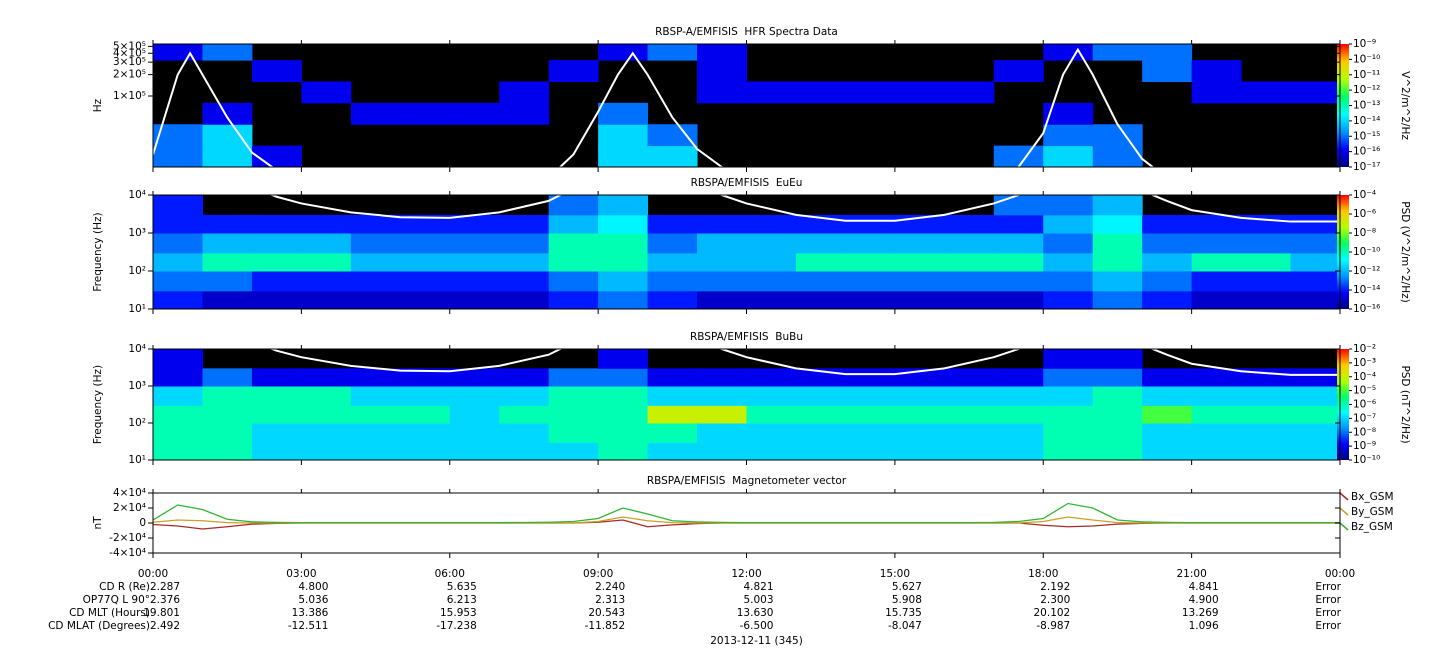  What do you see at coordinates (1366, 167) in the screenshot?
I see `colorbar-tick-label: 10⁻¹⁷` at bounding box center [1366, 167].